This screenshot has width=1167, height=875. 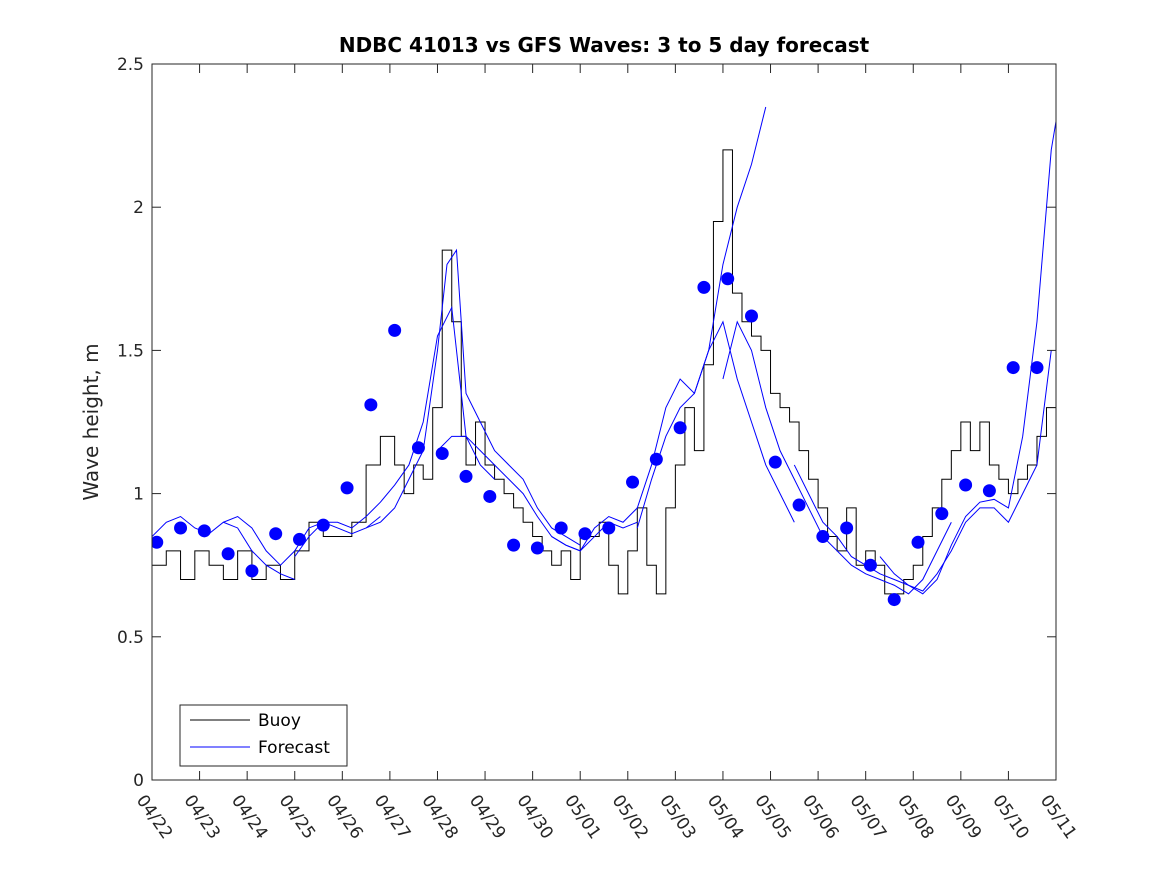 I want to click on x-tick-label: 04/24, so click(x=249, y=817).